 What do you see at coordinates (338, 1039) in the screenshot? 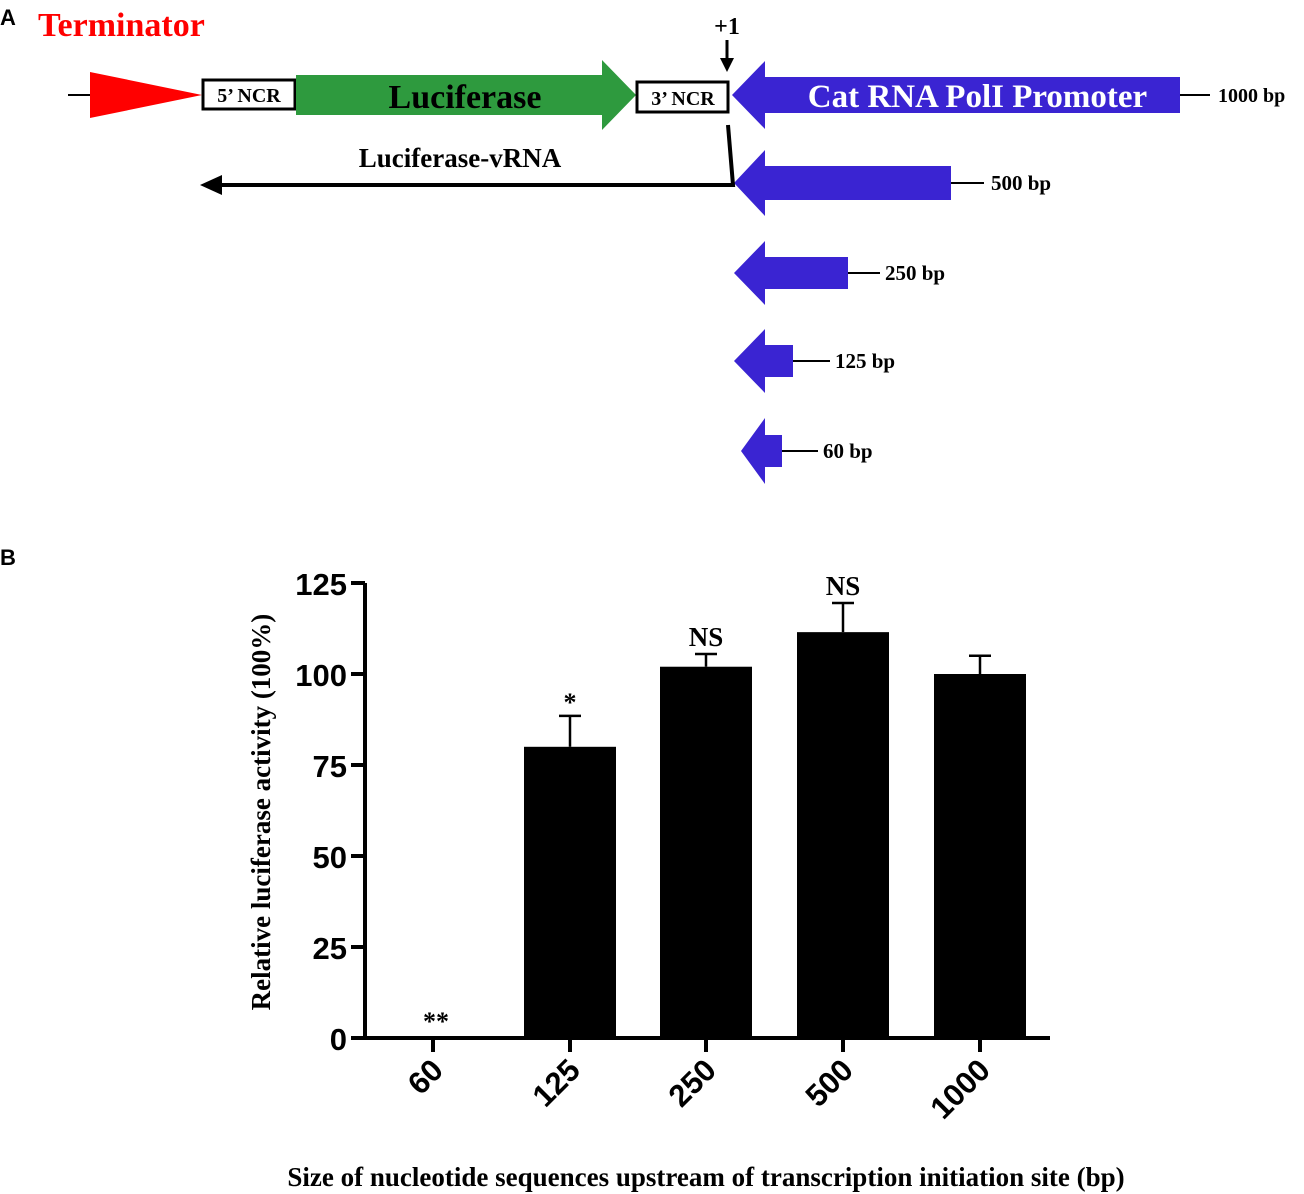
I see `y-tick-label: 0` at bounding box center [338, 1039].